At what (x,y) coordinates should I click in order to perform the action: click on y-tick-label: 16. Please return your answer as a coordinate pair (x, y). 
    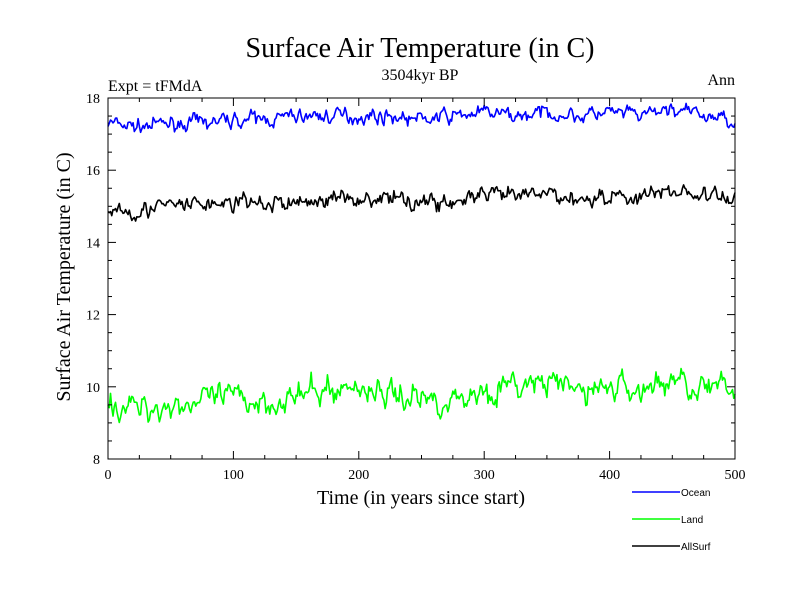
    Looking at the image, I should click on (93, 171).